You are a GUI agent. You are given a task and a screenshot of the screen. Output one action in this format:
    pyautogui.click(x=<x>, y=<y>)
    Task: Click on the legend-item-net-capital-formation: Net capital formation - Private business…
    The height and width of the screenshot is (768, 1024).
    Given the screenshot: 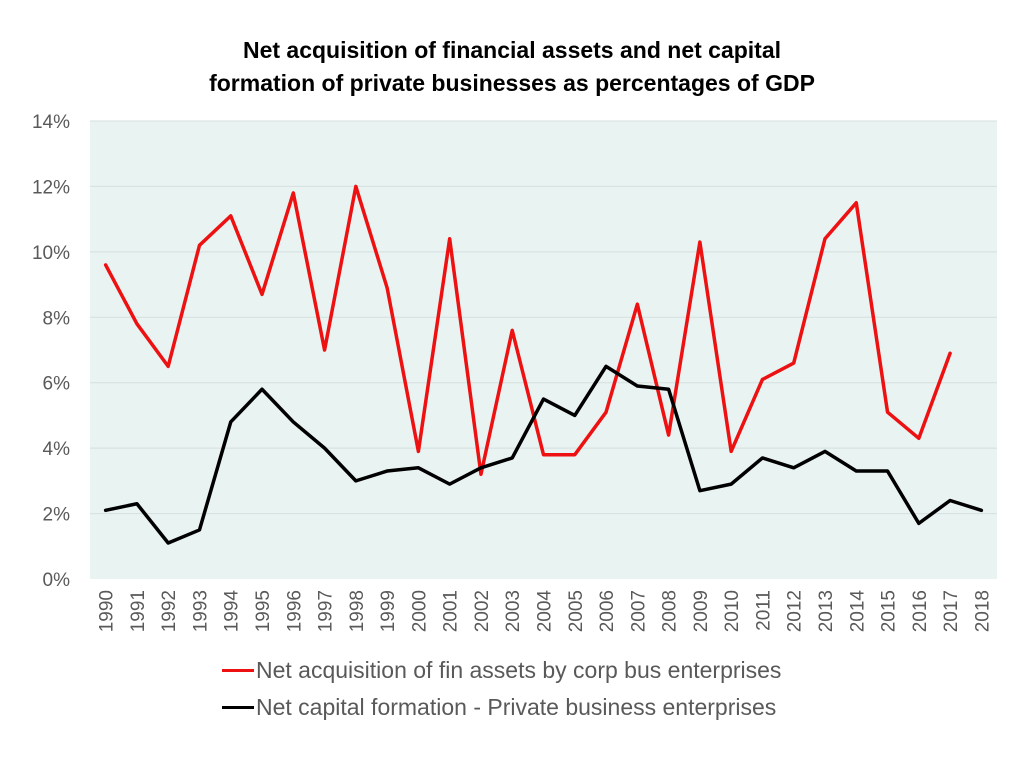 What is the action you would take?
    pyautogui.click(x=501, y=707)
    